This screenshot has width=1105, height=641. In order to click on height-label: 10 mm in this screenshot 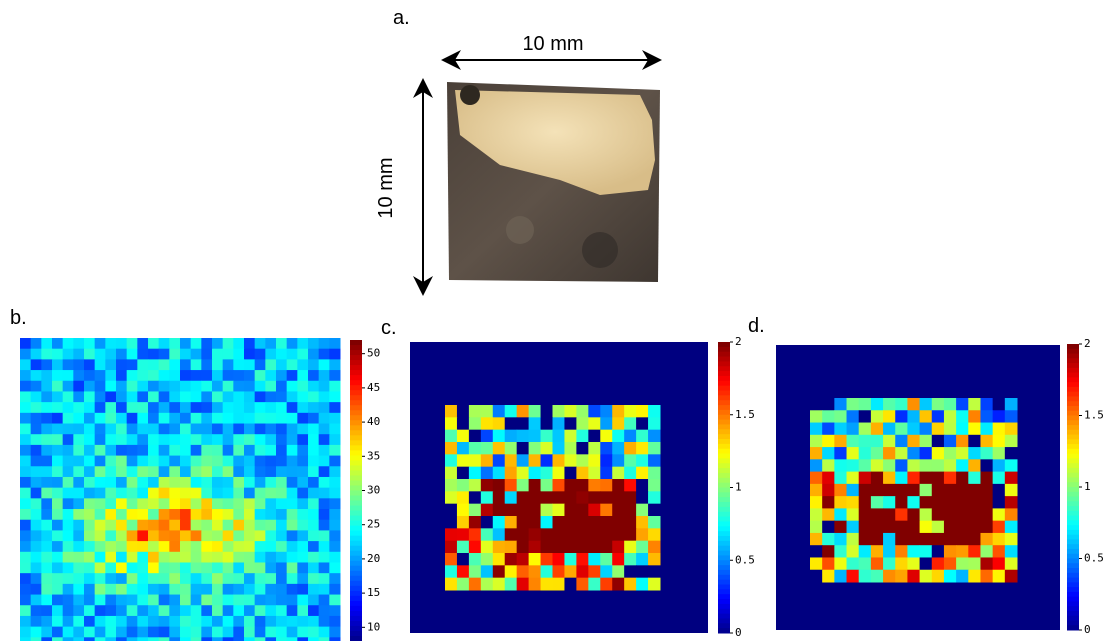, I will do `click(386, 187)`.